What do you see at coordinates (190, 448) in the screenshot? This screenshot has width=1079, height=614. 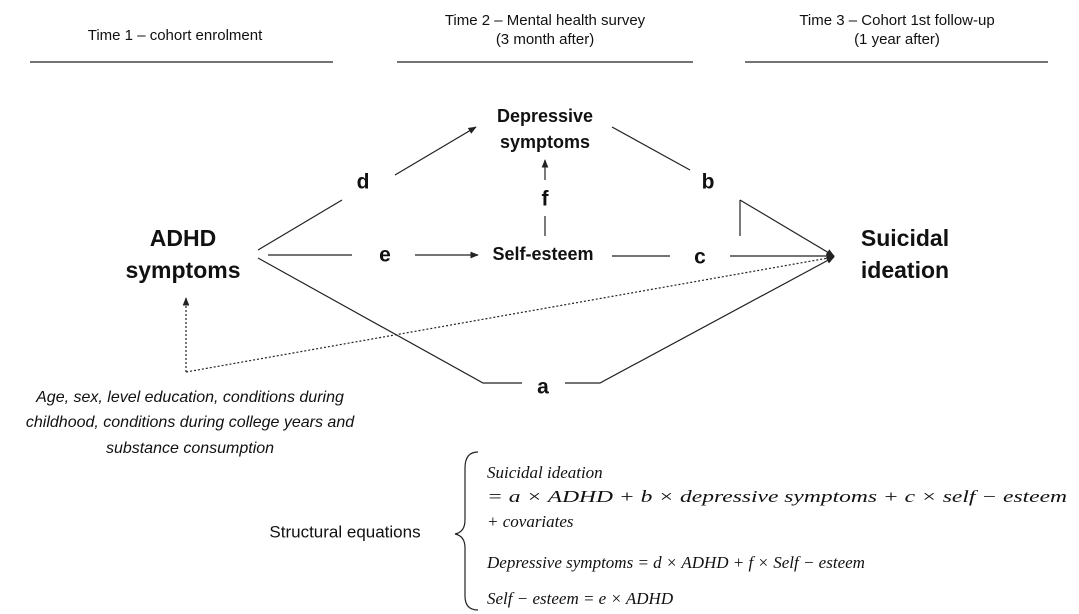 I see `covariates: substance consumption` at bounding box center [190, 448].